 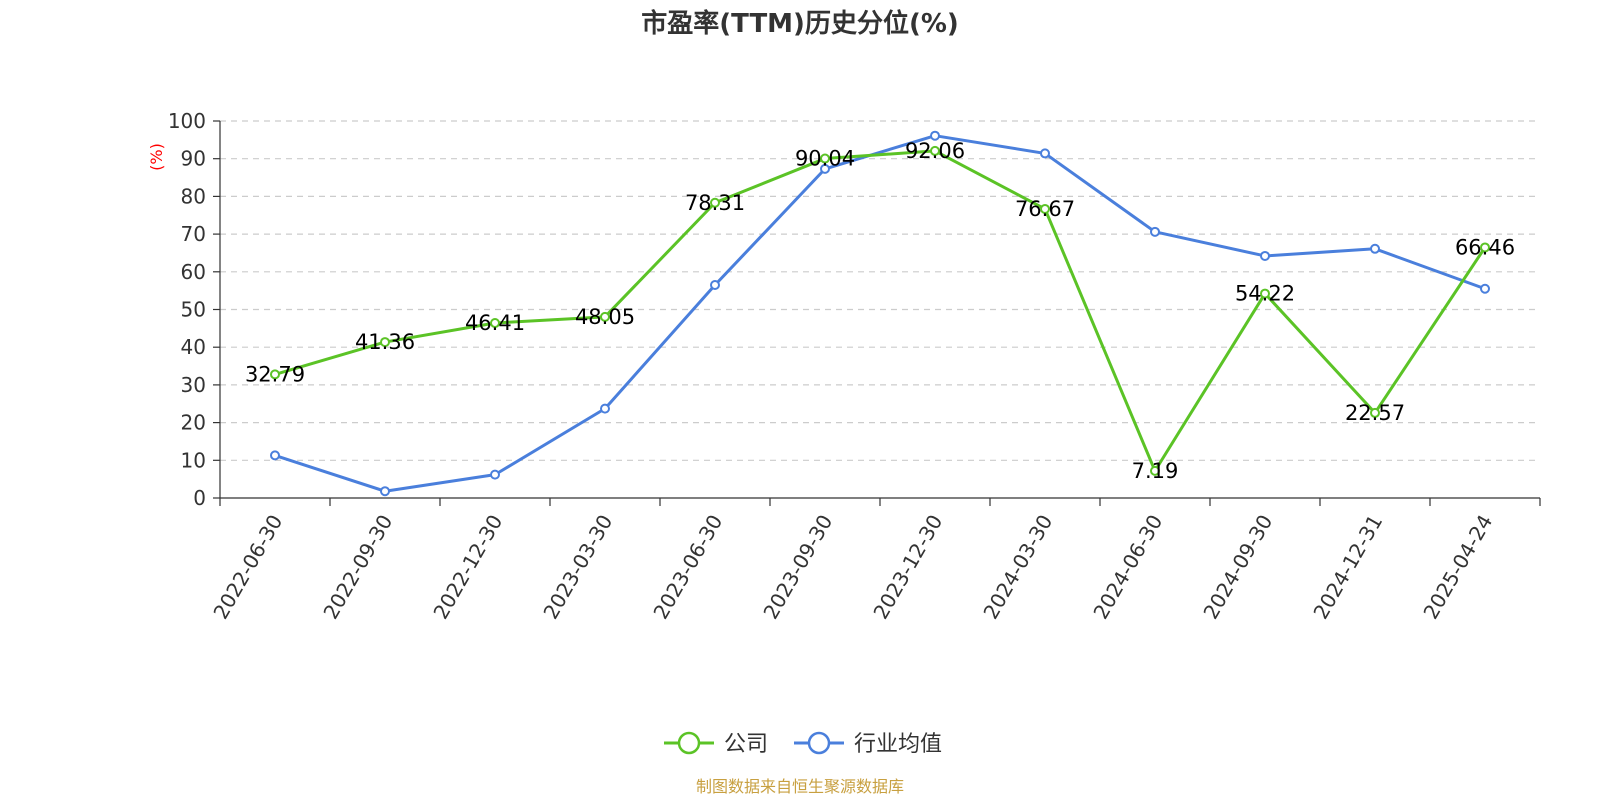 What do you see at coordinates (1127, 567) in the screenshot?
I see `x-tick-label: 2024-06-30` at bounding box center [1127, 567].